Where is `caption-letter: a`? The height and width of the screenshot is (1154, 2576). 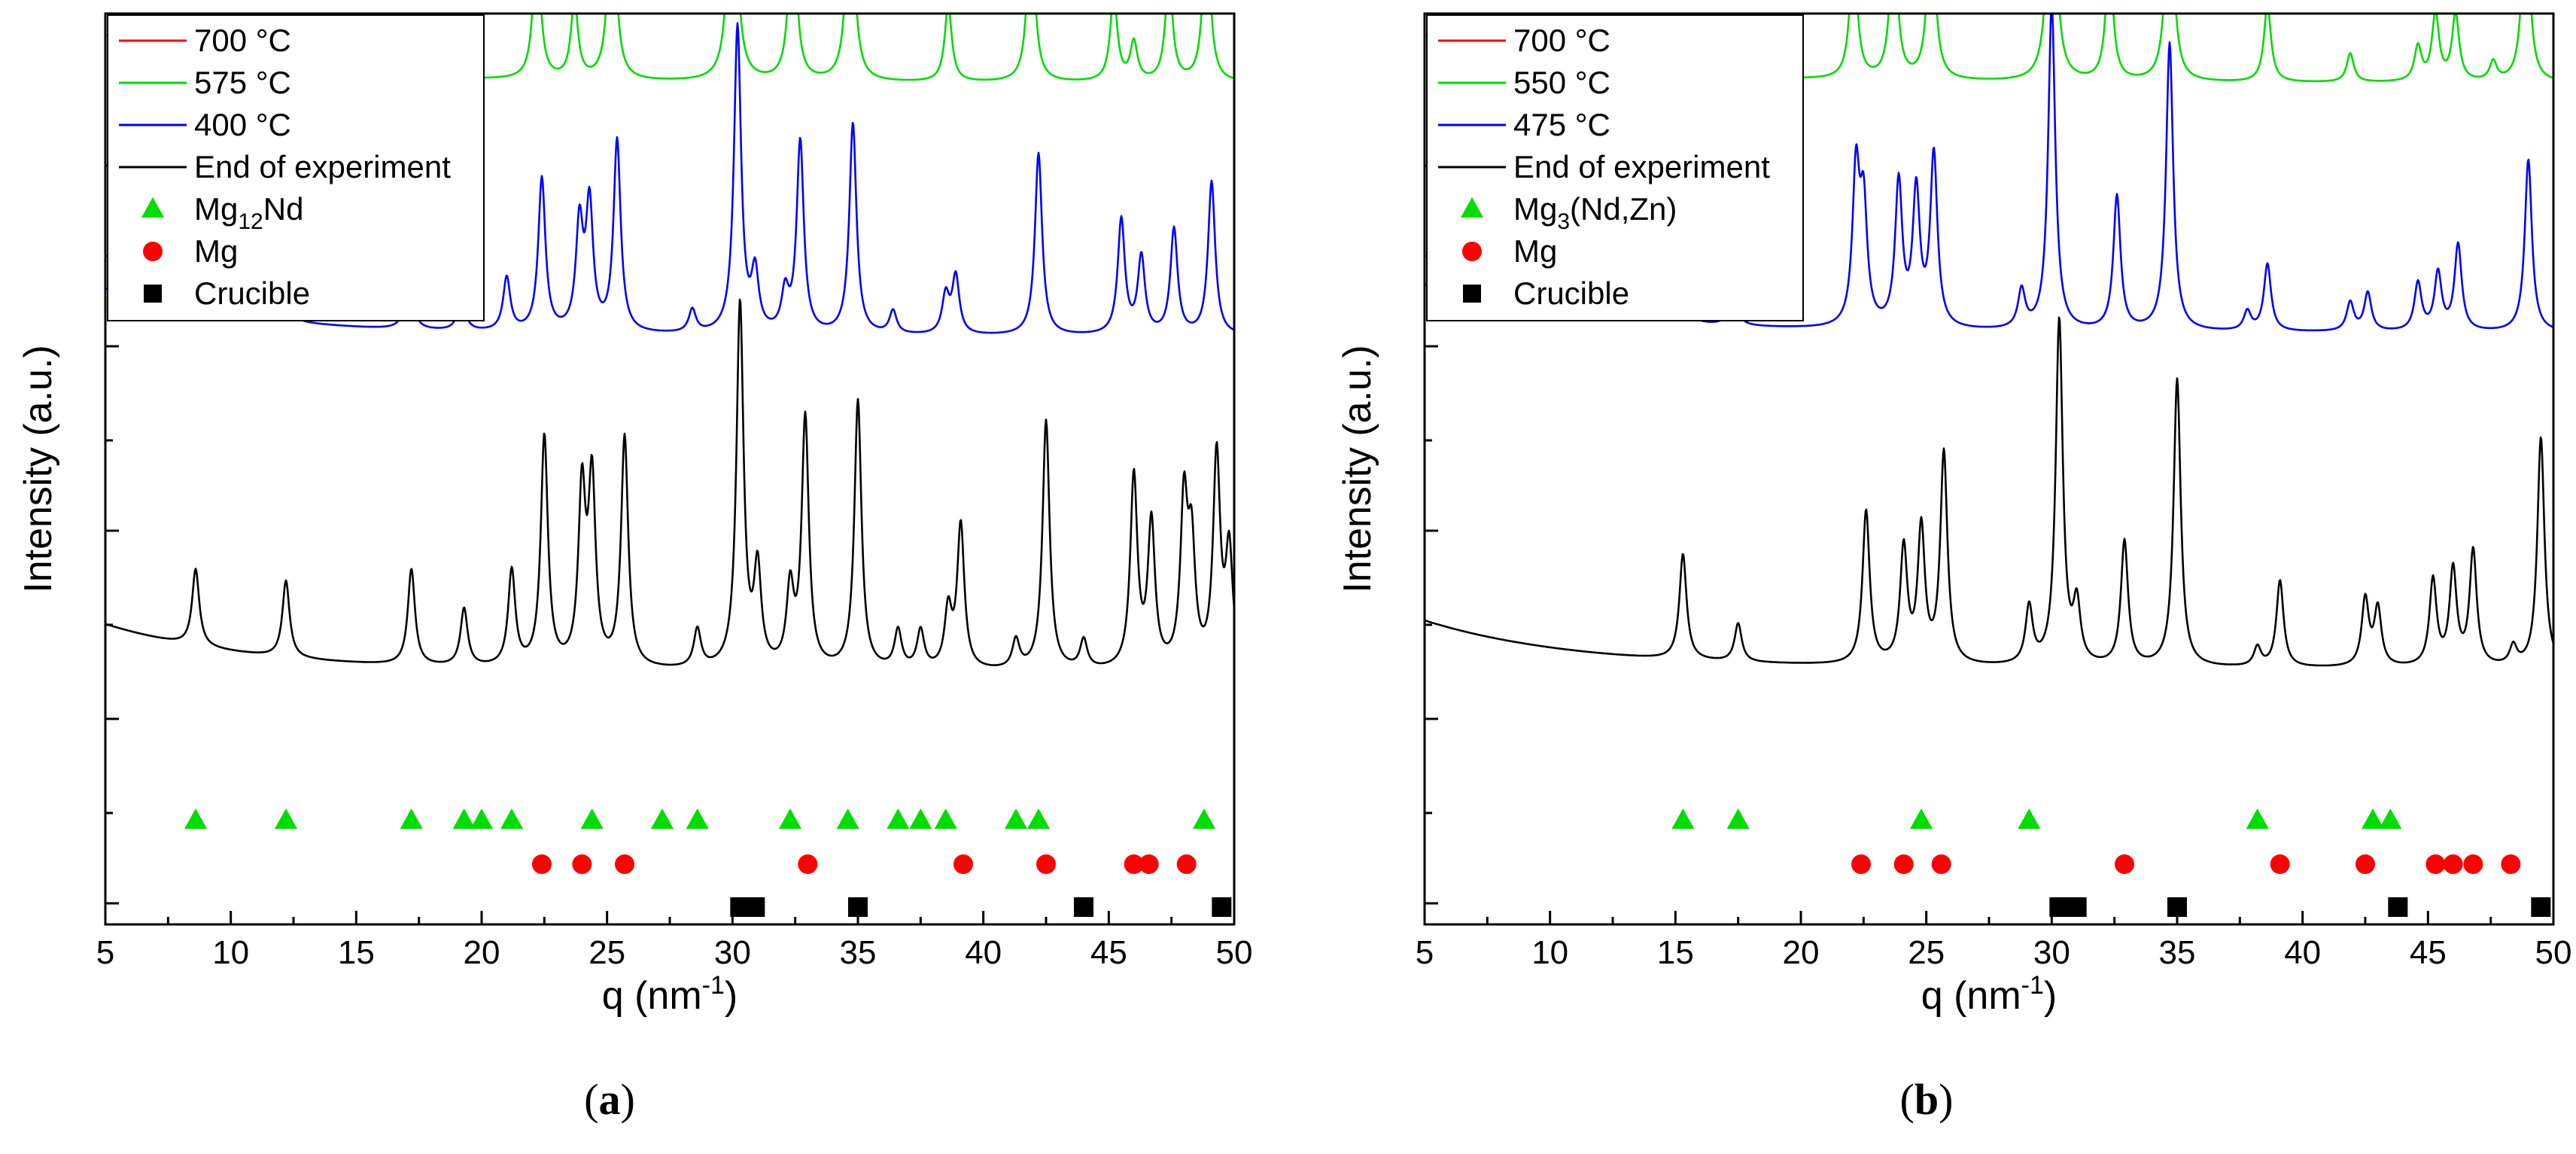
caption-letter: a is located at coordinates (610, 1099).